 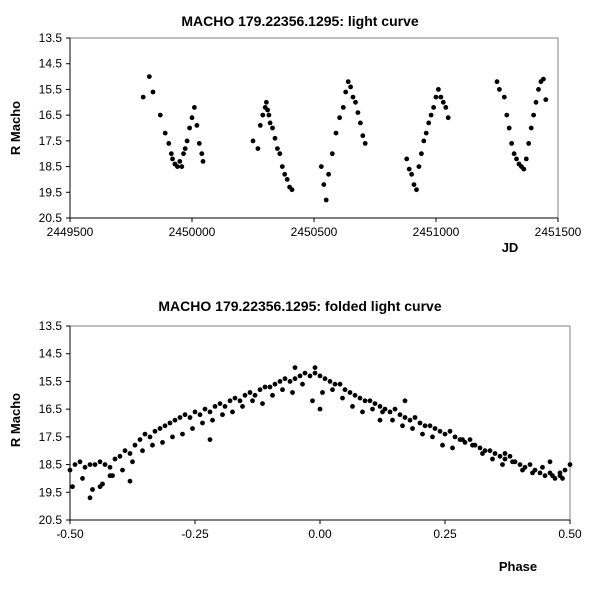 I want to click on light-curve-y-tick-label: 15.5, so click(x=51, y=89).